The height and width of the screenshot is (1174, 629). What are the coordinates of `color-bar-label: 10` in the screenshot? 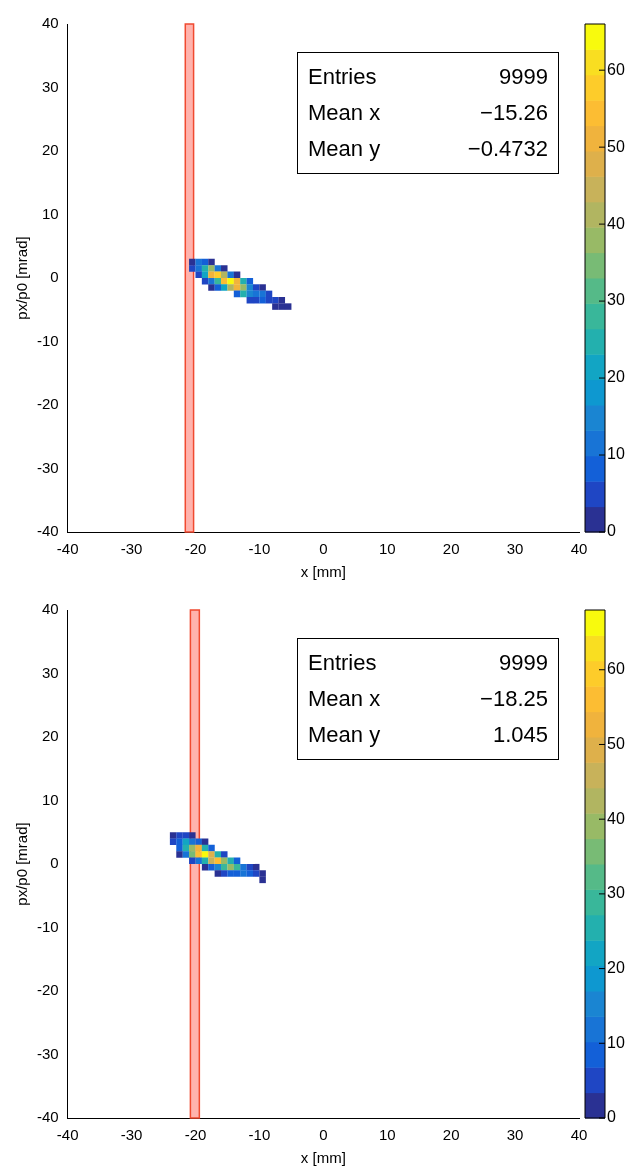 It's located at (616, 1042).